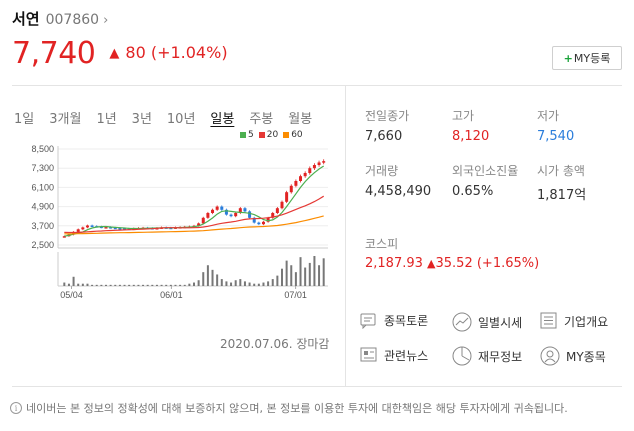 This screenshot has height=431, width=634. What do you see at coordinates (295, 295) in the screenshot?
I see `x-tick-label: 07/01` at bounding box center [295, 295].